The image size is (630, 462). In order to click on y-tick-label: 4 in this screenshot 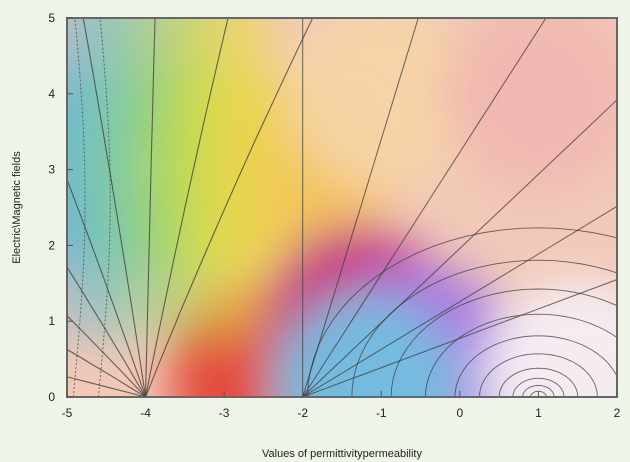, I will do `click(51, 94)`.